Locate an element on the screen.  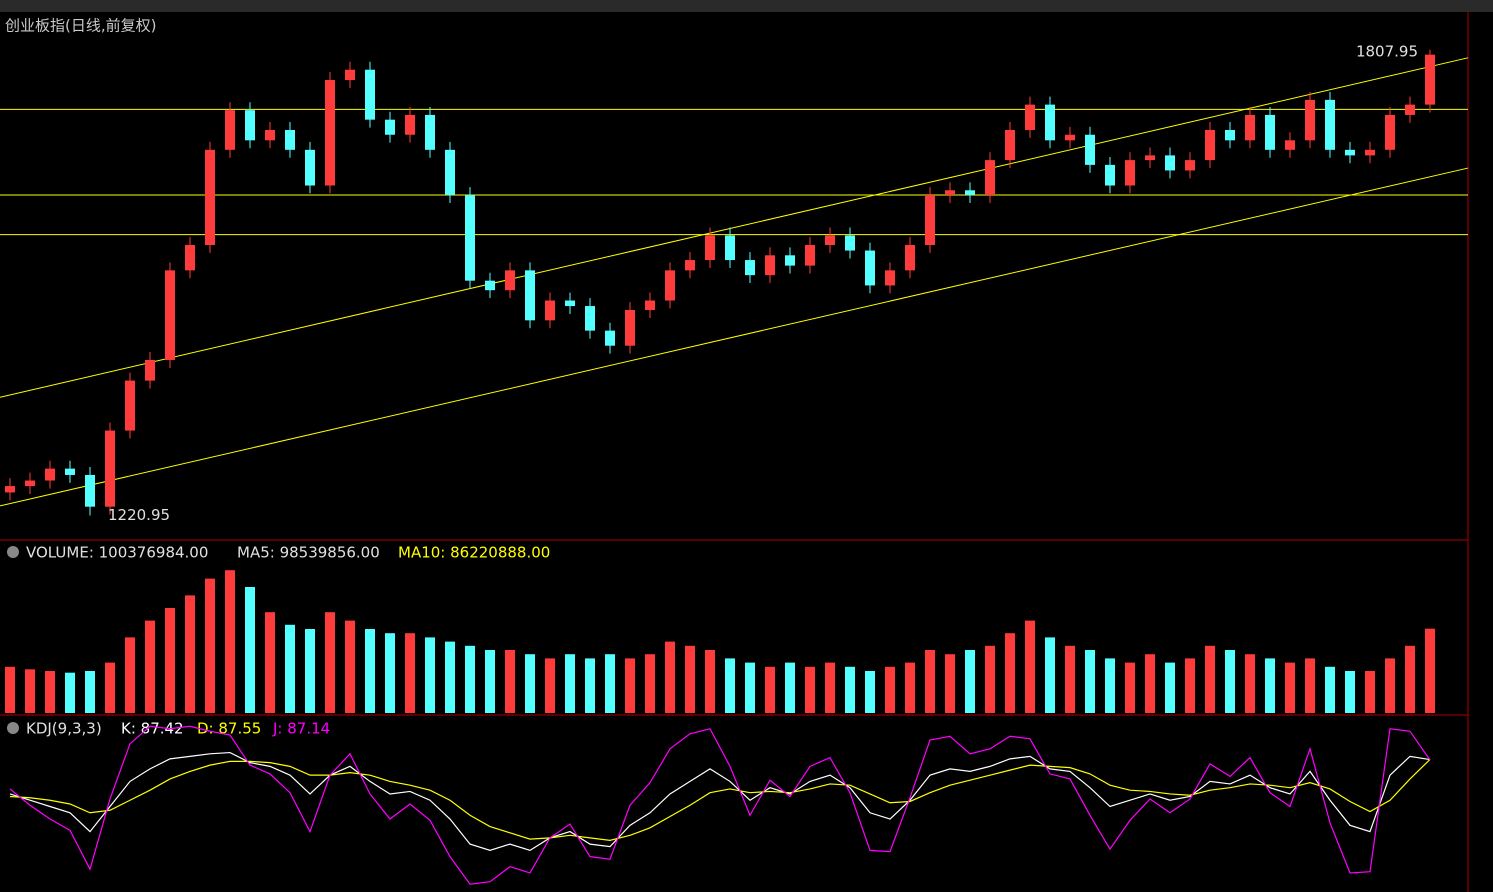
d-legend: D: 87.55 is located at coordinates (229, 729).